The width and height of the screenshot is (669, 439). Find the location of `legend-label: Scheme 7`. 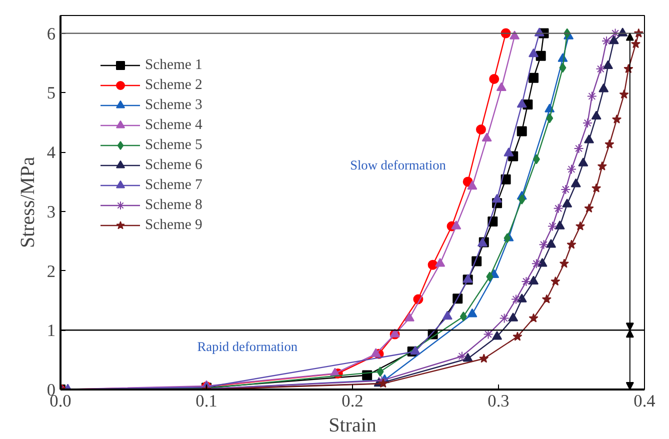

legend-label: Scheme 7 is located at coordinates (173, 185).